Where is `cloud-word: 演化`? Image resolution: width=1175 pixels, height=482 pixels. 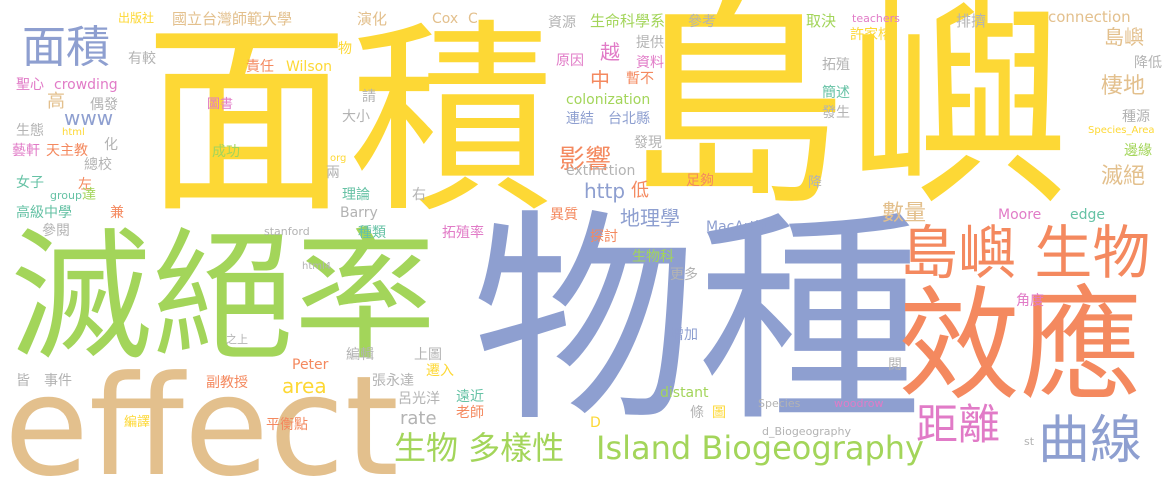 cloud-word: 演化 is located at coordinates (372, 19).